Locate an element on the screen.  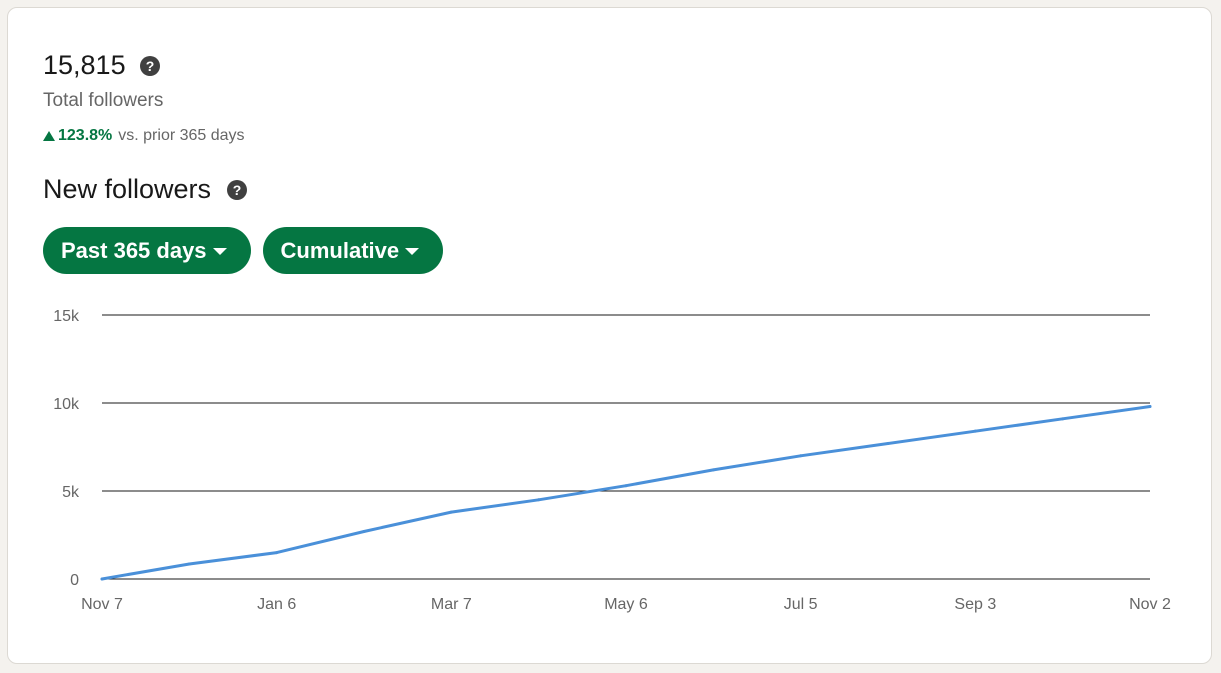
x-tick-label: Nov 2 is located at coordinates (1150, 604).